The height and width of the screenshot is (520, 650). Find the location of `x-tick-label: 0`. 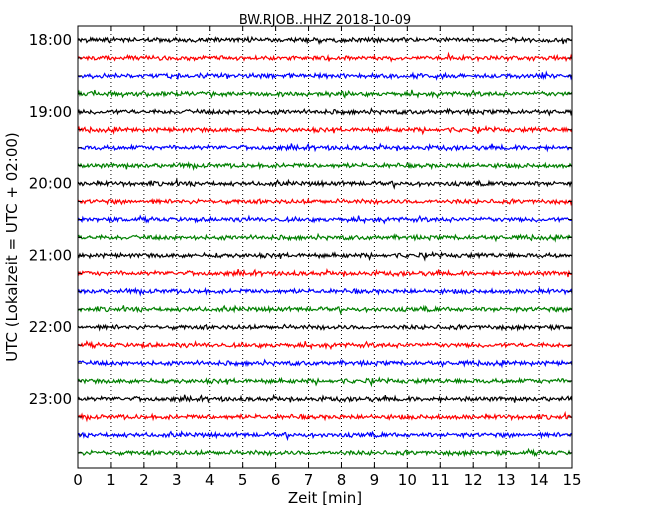

x-tick-label: 0 is located at coordinates (78, 480).